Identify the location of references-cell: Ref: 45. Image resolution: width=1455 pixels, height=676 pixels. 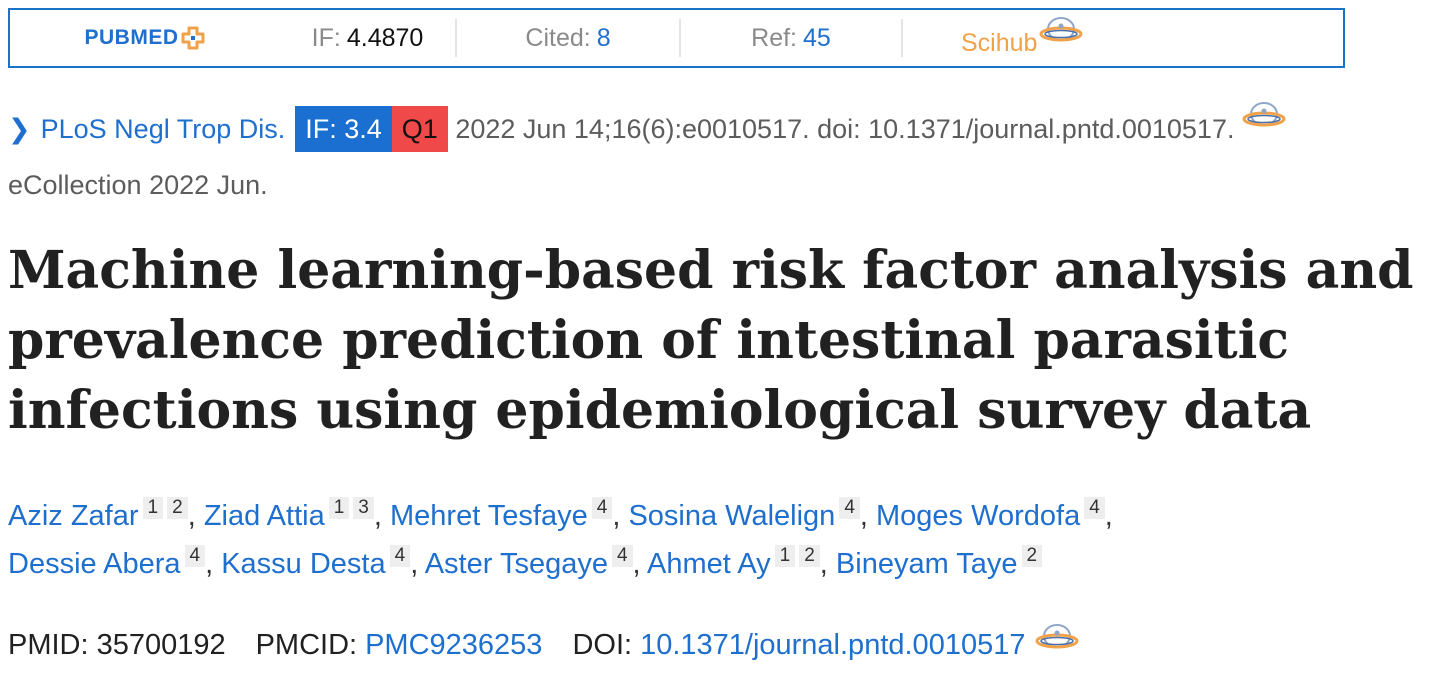
(792, 38).